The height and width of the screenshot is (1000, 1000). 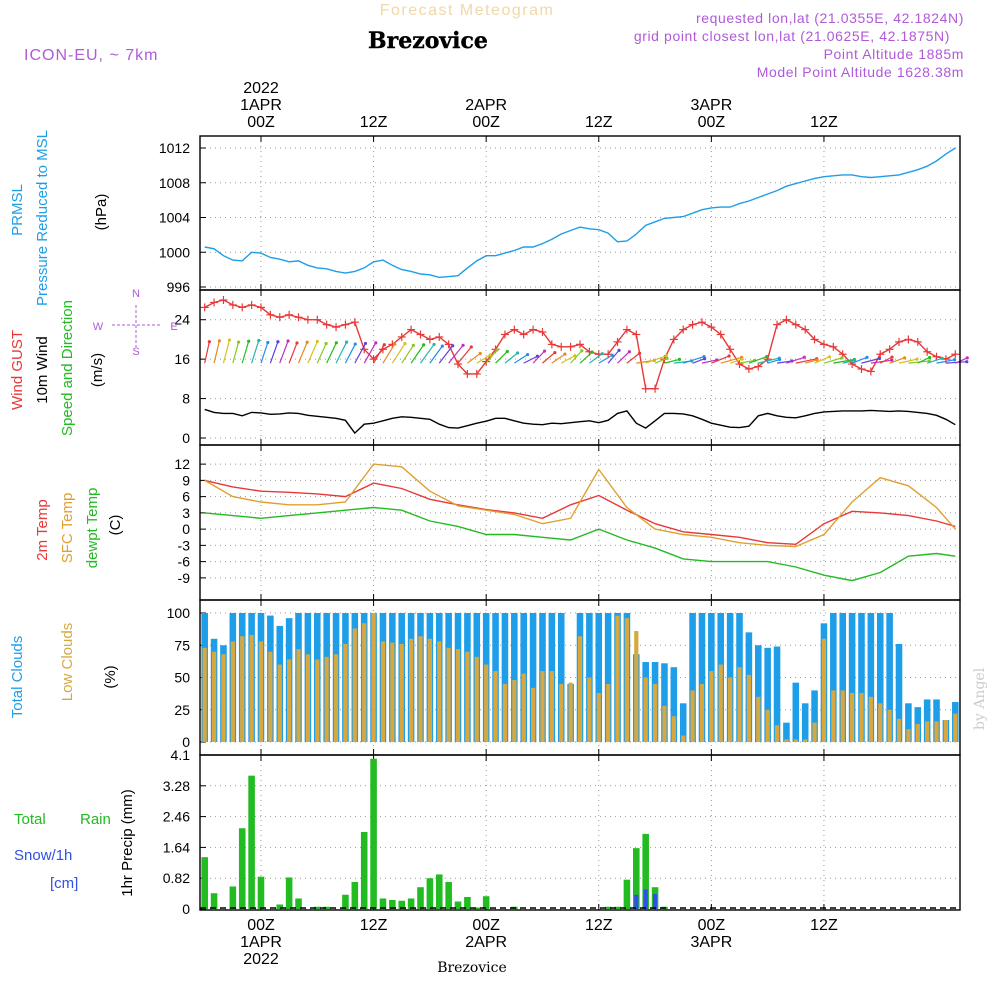 I want to click on bottom-axis-label: 2APR, so click(x=486, y=942).